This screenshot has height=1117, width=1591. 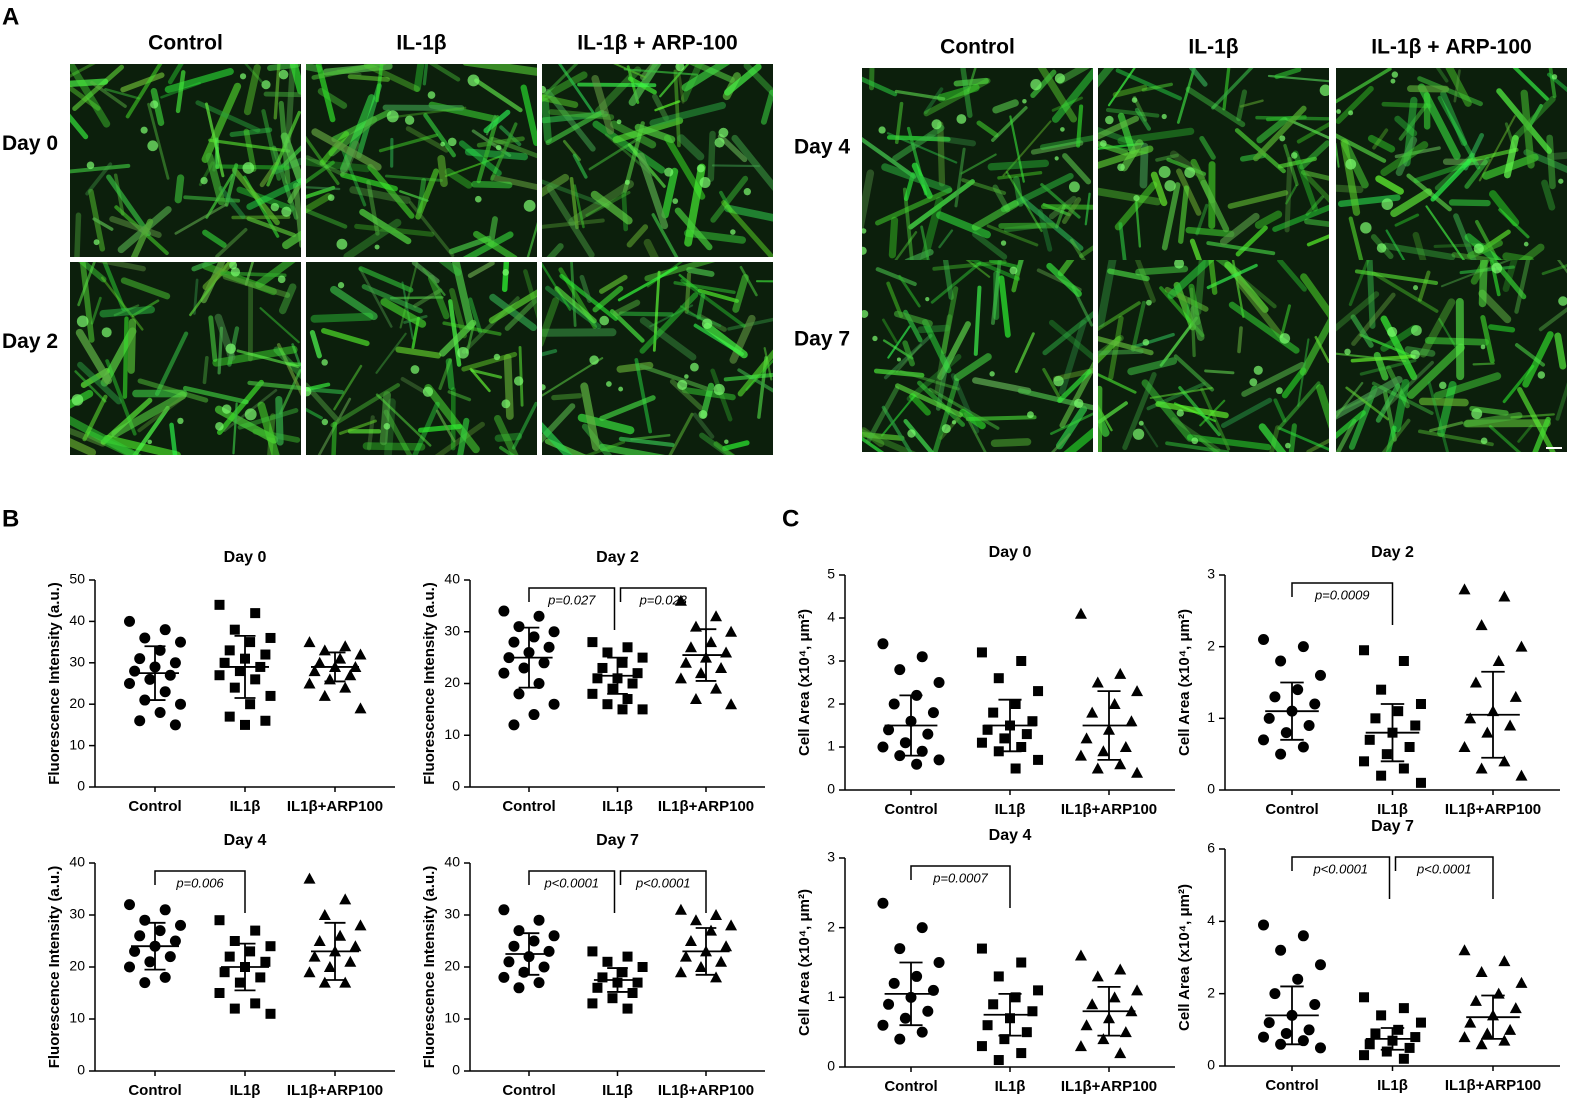 What do you see at coordinates (831, 926) in the screenshot?
I see `y-tick-label: 2` at bounding box center [831, 926].